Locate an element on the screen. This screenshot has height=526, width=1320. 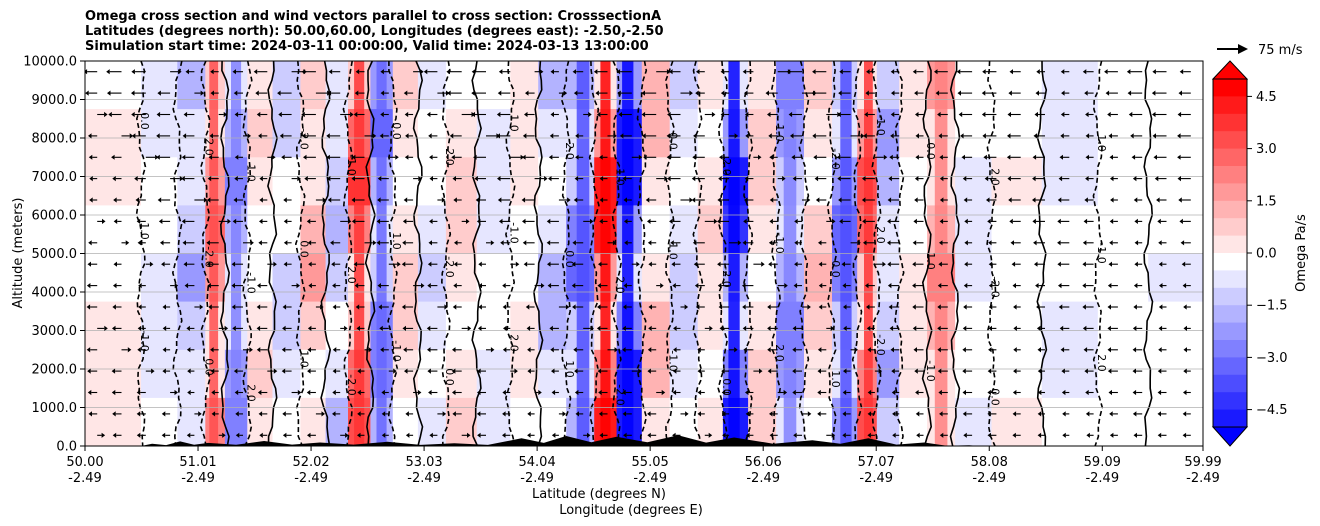
terrain-silhouette is located at coordinates (561, 440).